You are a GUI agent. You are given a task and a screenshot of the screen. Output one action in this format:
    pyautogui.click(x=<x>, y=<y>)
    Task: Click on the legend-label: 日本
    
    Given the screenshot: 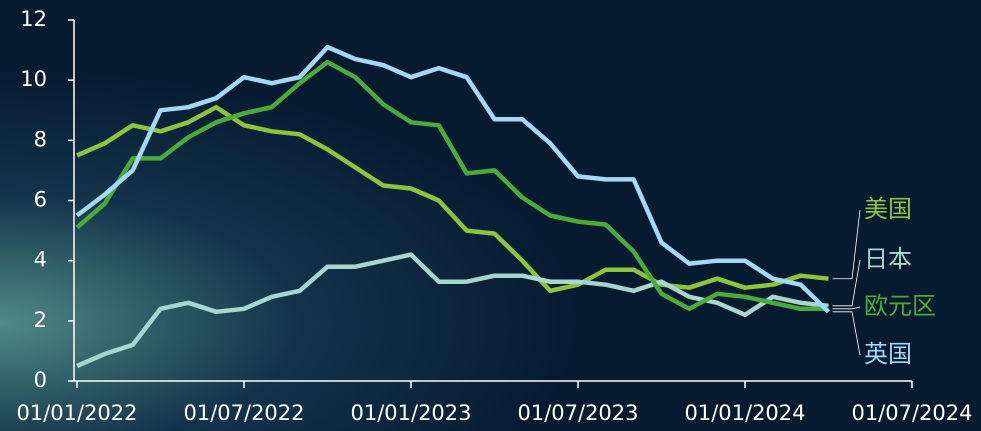 What is the action you would take?
    pyautogui.click(x=888, y=259)
    